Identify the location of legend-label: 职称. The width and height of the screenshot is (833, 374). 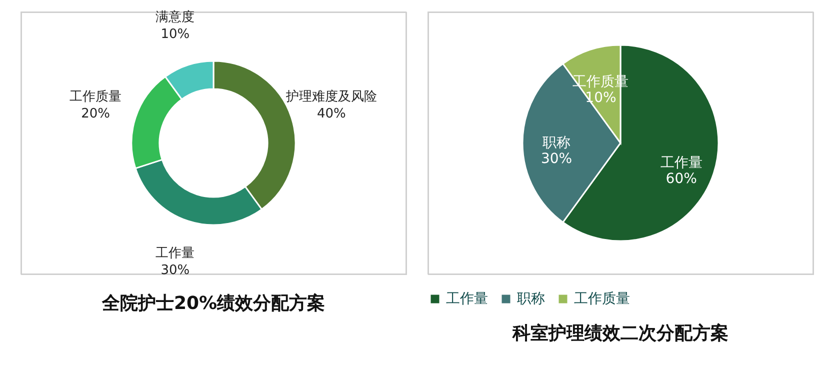
(531, 299).